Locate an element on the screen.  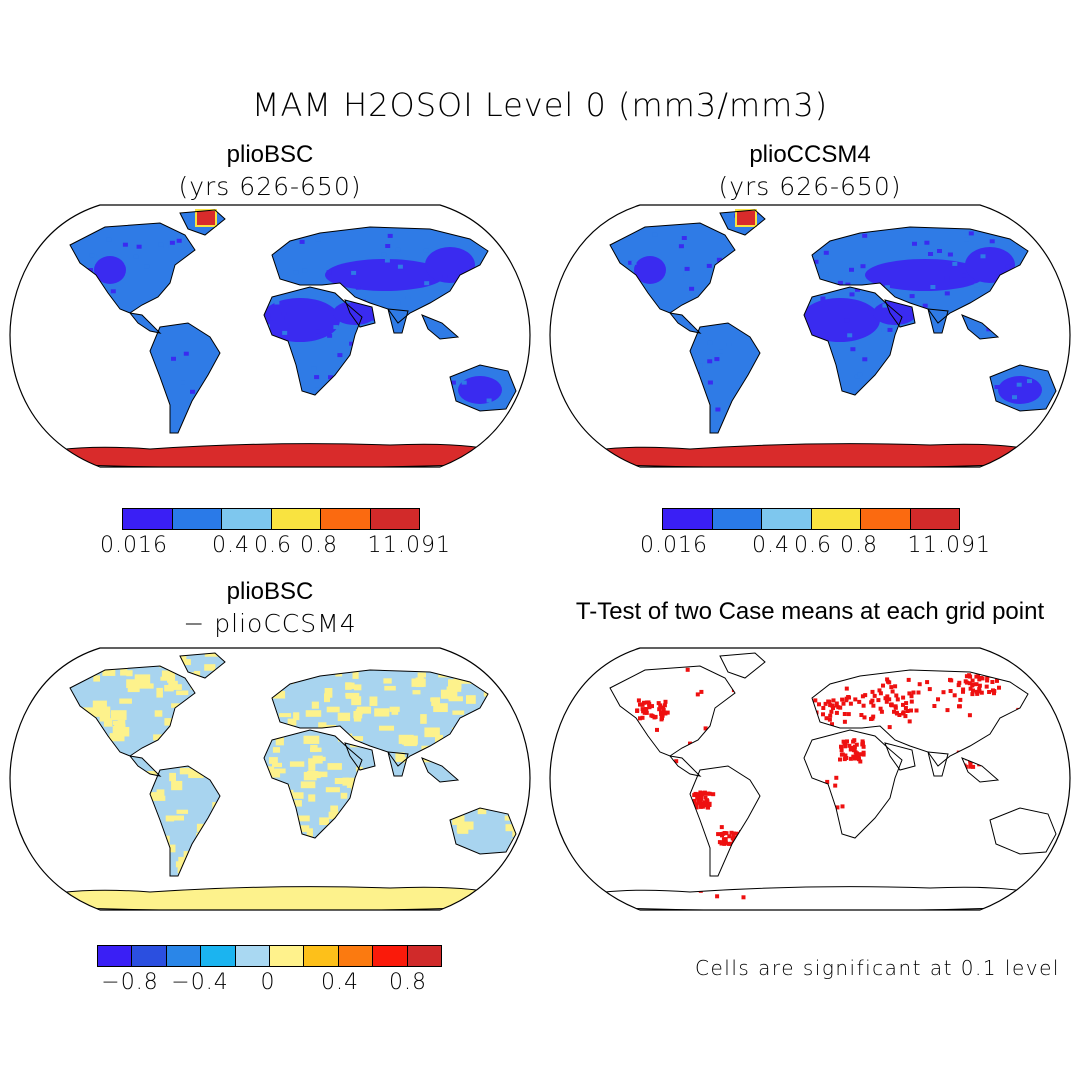
coastline-greenland is located at coordinates (742, 222).